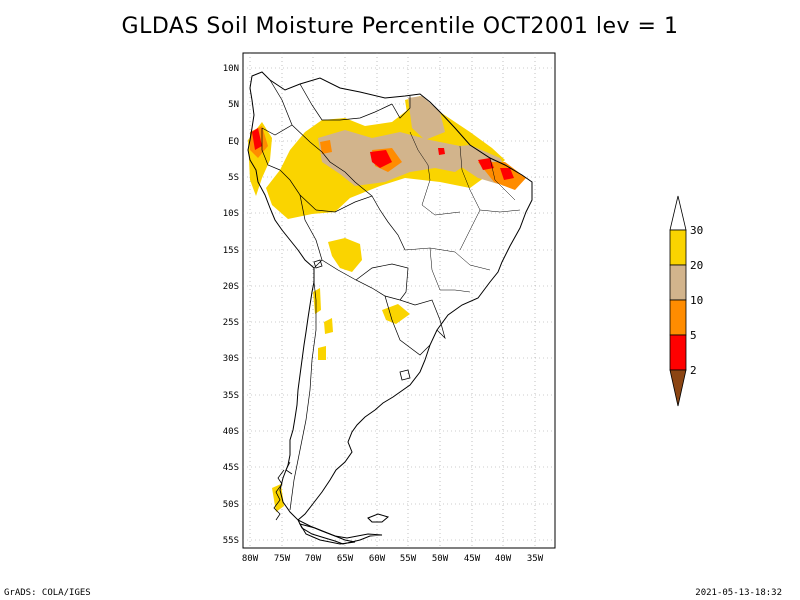 This screenshot has width=800, height=600. I want to click on shade-10-20-amapa, so click(426, 118).